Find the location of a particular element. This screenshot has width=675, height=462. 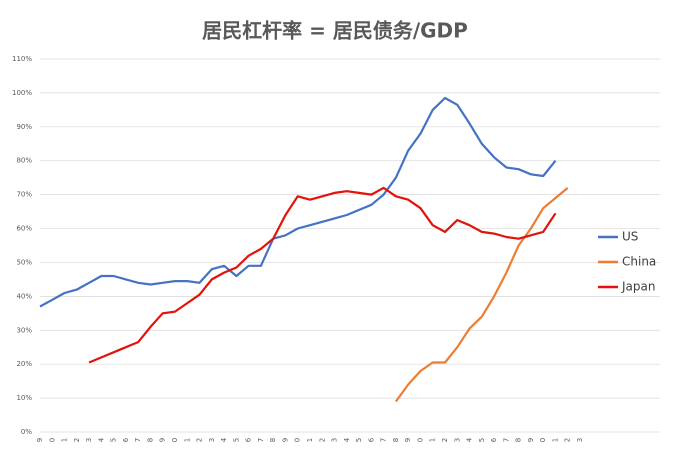

series-line is located at coordinates (482, 295).